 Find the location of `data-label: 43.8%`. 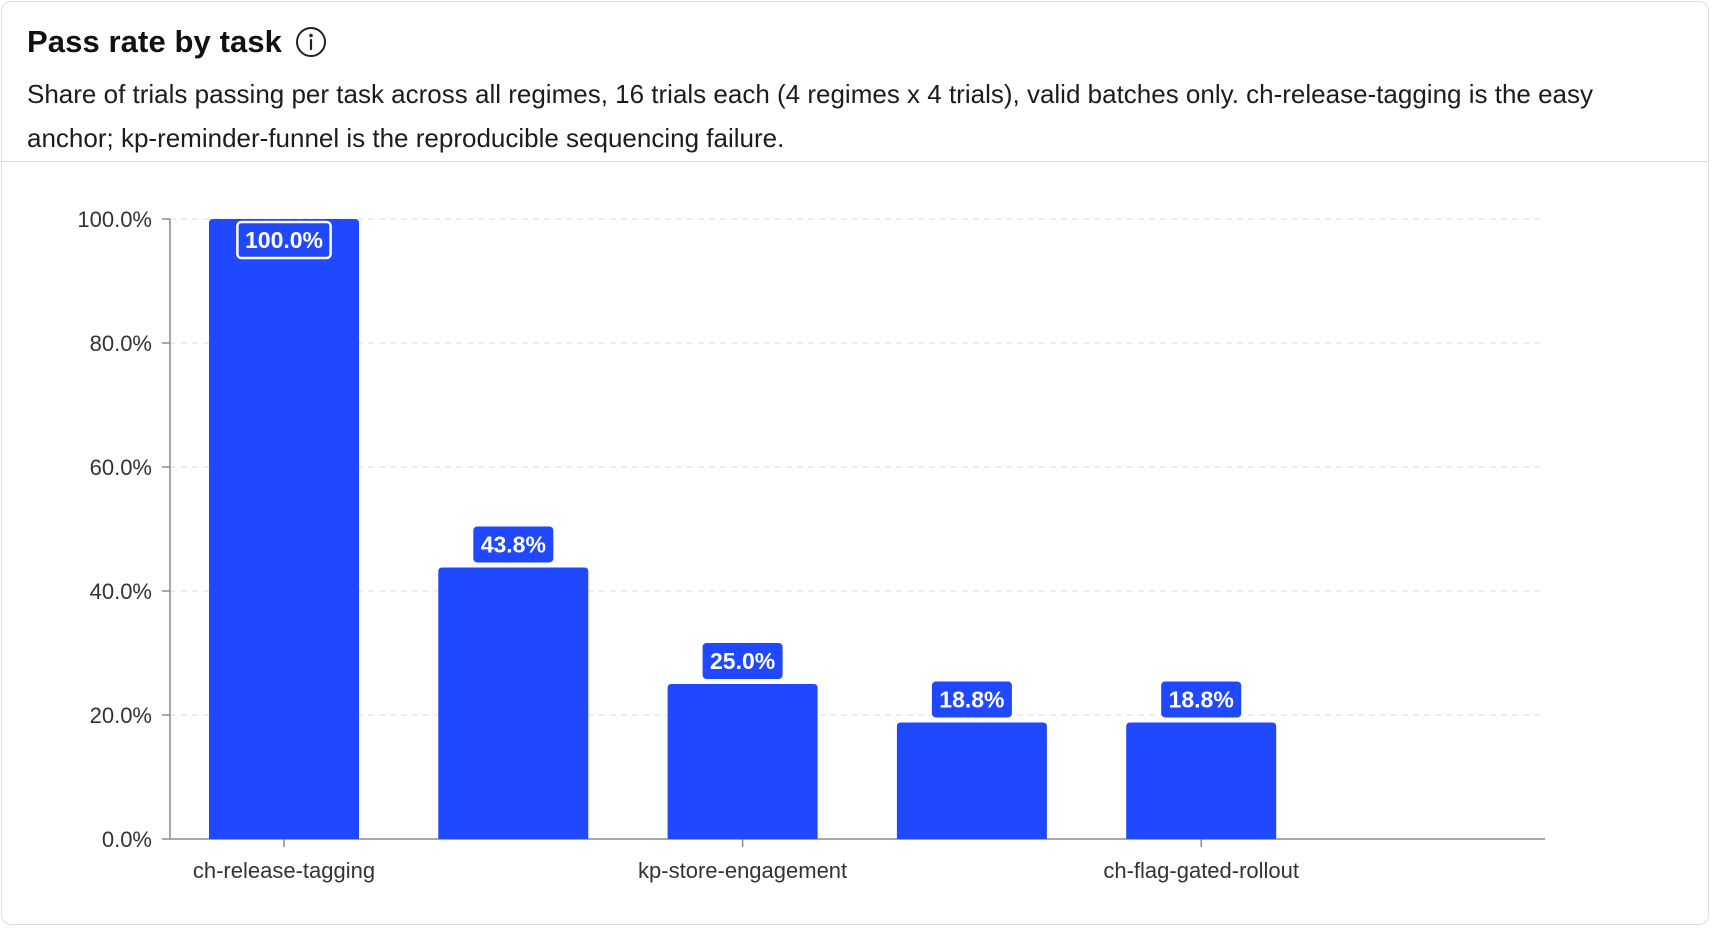

data-label: 43.8% is located at coordinates (513, 544).